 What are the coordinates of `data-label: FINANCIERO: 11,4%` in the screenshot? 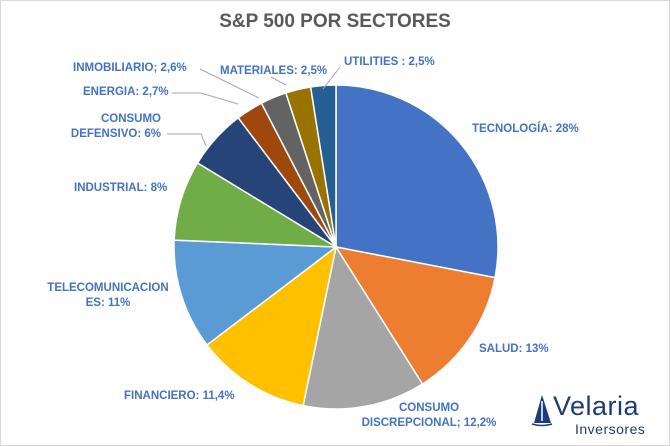 It's located at (179, 396).